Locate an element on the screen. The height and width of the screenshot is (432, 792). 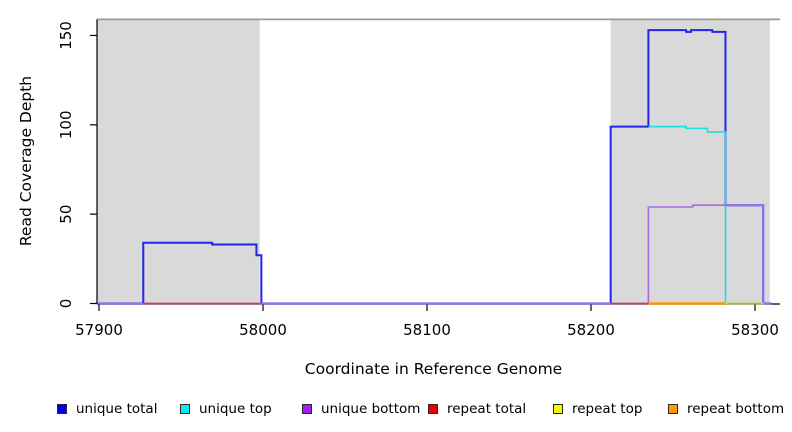
legend-label: unique bottom is located at coordinates (371, 409).